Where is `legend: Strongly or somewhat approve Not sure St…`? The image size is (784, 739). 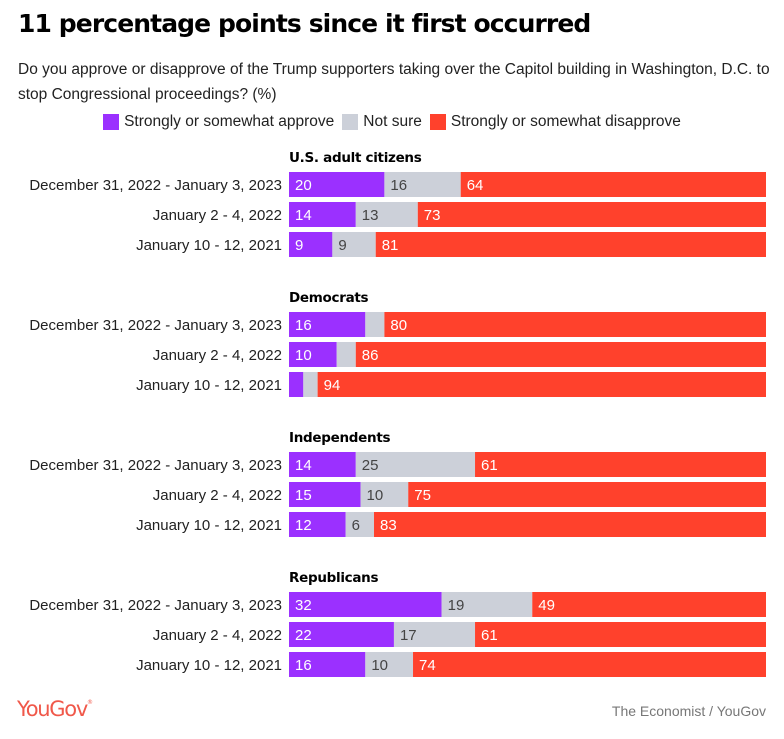 legend: Strongly or somewhat approve Not sure St… is located at coordinates (392, 122).